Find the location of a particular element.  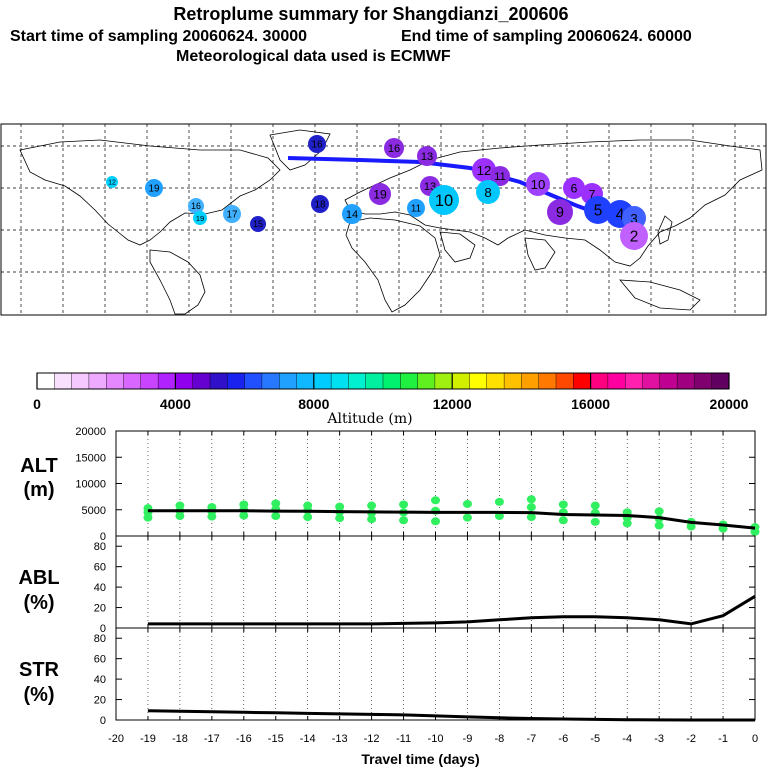

y-tick-label: 60 is located at coordinates (100, 660).